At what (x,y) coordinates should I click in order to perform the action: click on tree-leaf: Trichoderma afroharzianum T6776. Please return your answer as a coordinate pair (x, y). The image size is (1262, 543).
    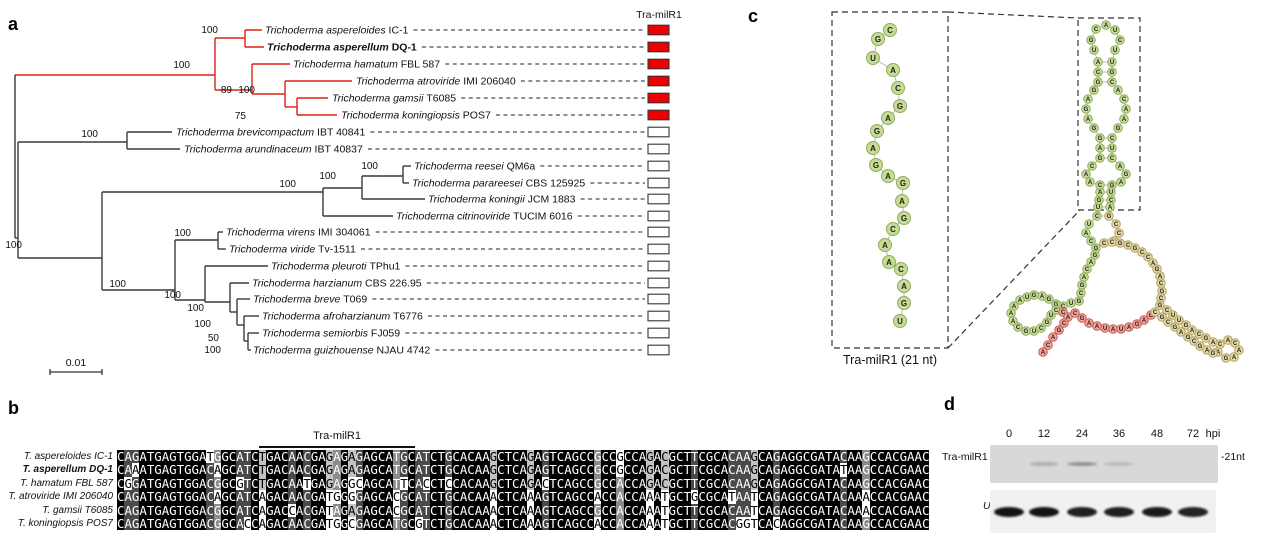
    Looking at the image, I should click on (342, 317).